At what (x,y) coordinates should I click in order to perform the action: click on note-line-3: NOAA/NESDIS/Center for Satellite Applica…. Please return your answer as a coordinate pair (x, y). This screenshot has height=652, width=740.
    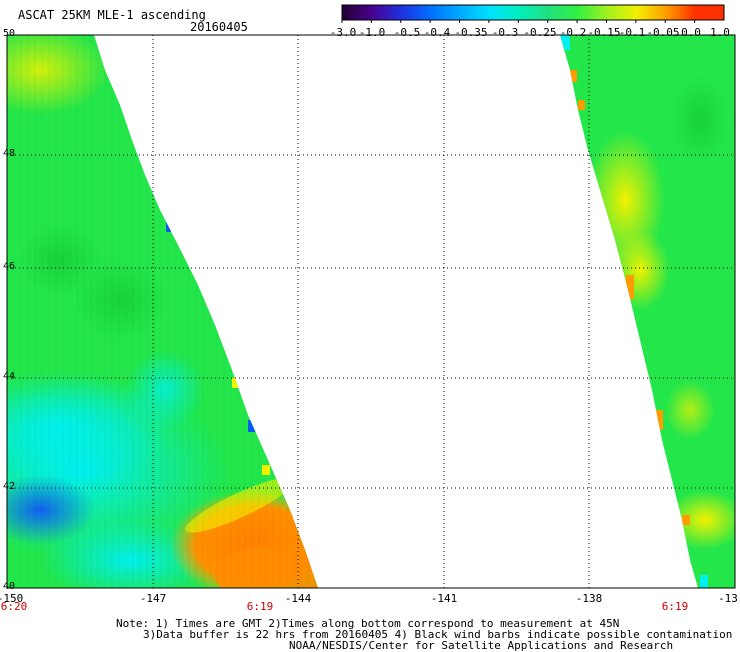
    Looking at the image, I should click on (481, 645).